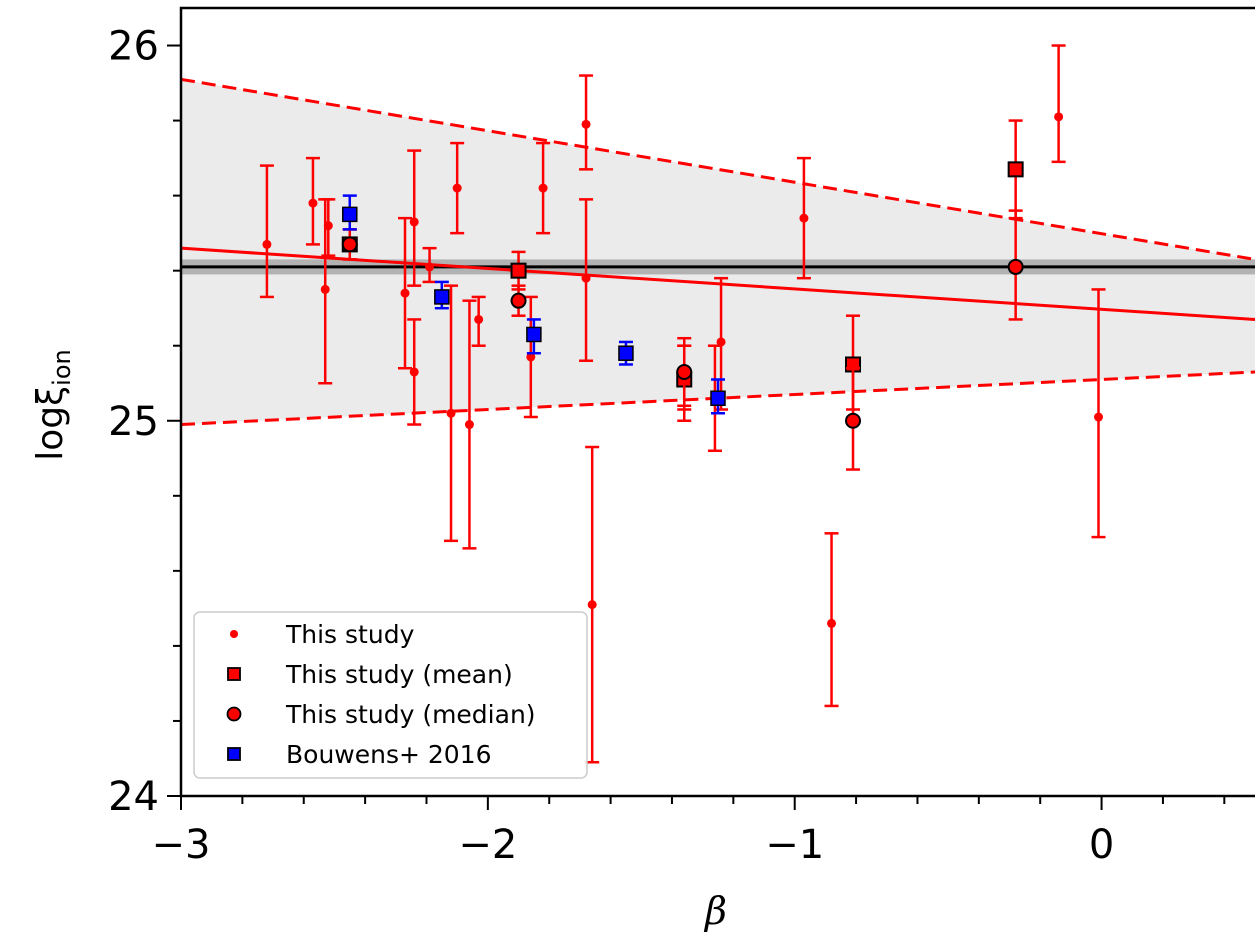 The image size is (1255, 933). Describe the element at coordinates (389, 754) in the screenshot. I see `legend-label-3: Bouwens+ 2016` at that location.